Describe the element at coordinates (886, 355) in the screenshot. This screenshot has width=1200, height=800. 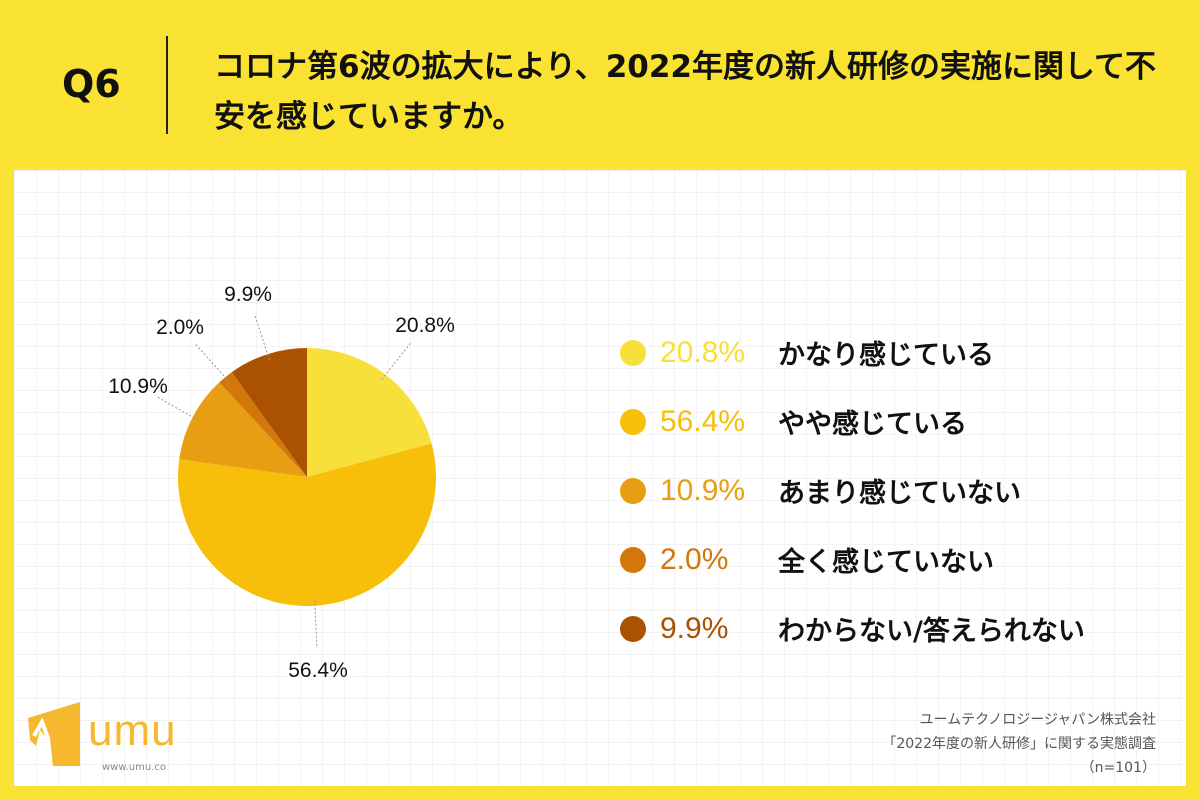
I see `legend-label: かなり感じている` at that location.